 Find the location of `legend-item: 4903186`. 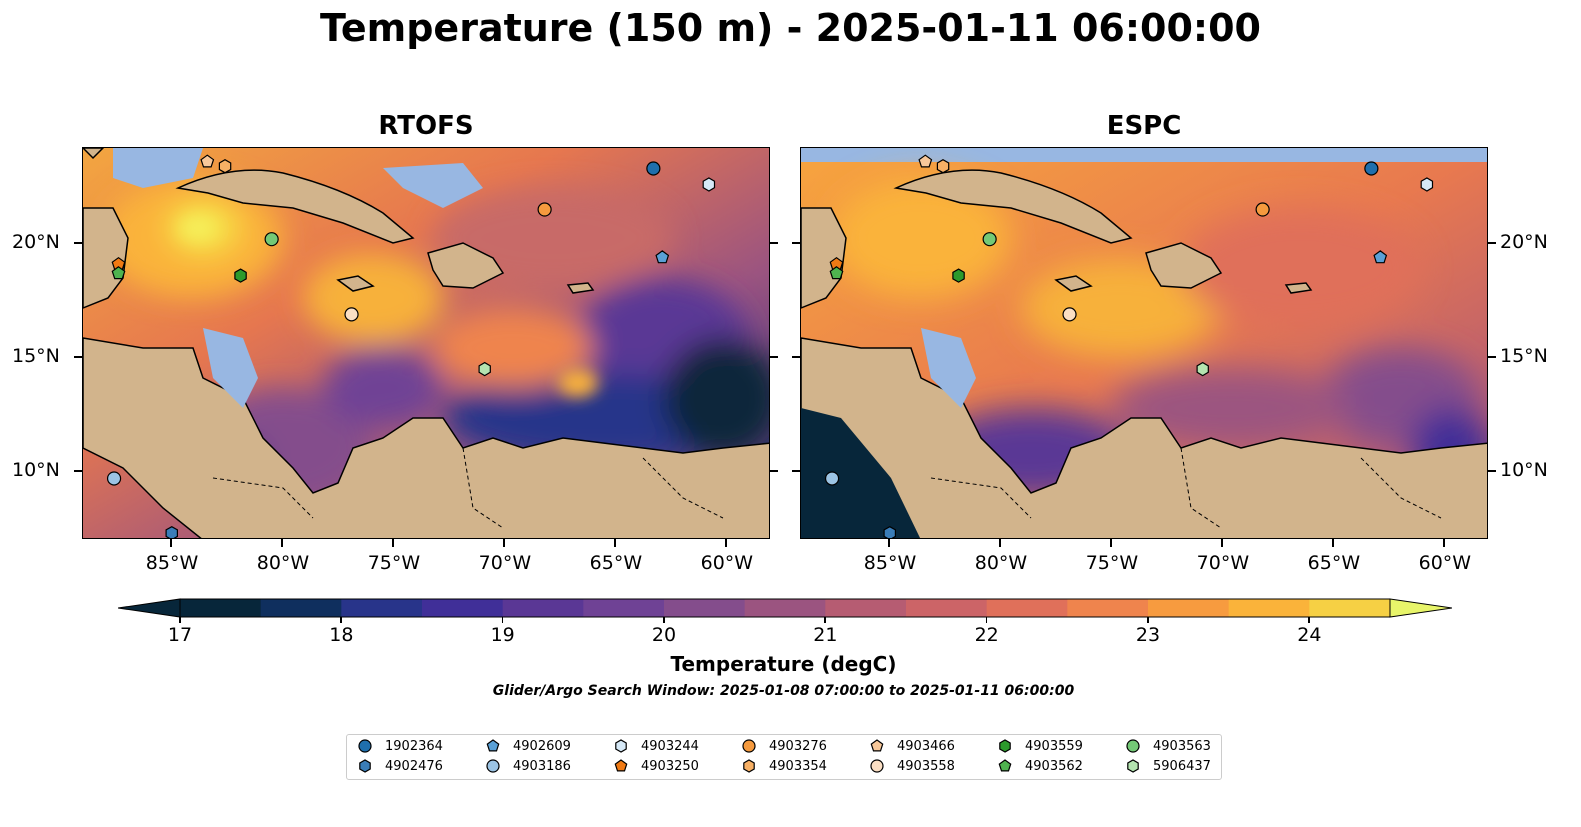

legend-item: 4903186 is located at coordinates (528, 766).